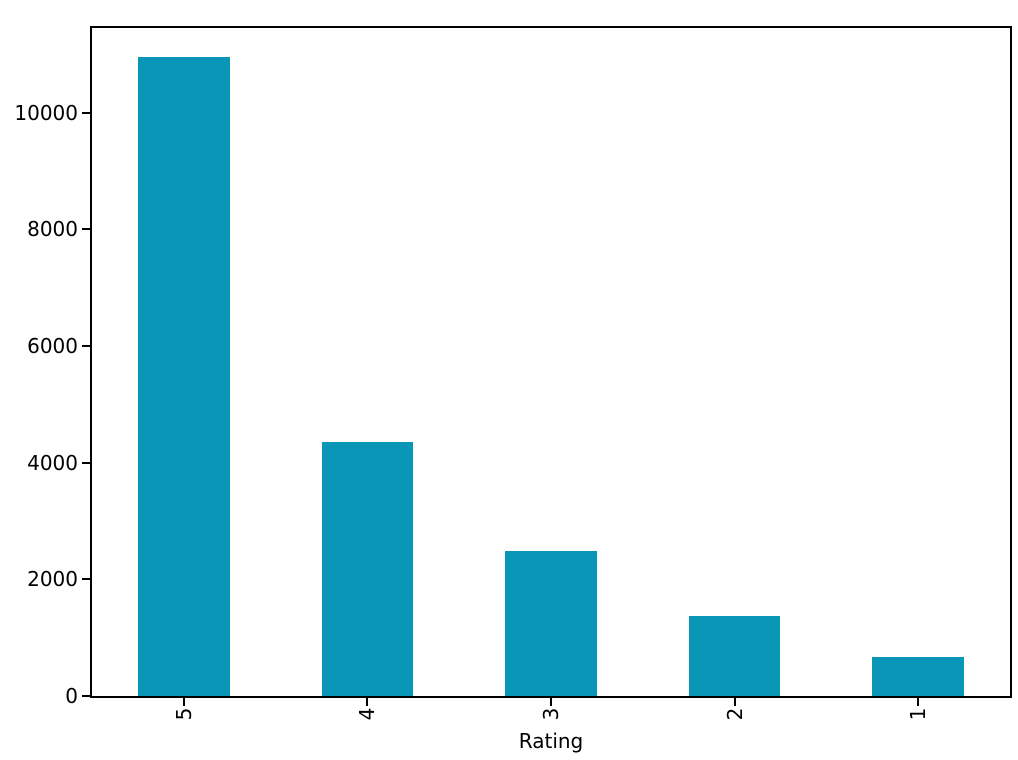  I want to click on x-axis-tick-label: 2, so click(734, 714).